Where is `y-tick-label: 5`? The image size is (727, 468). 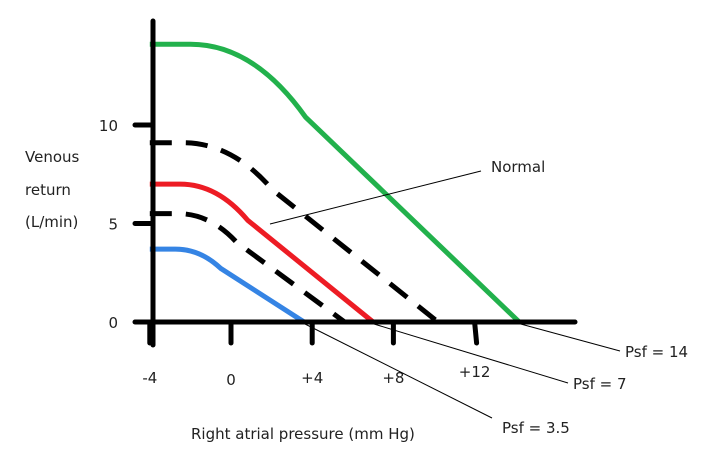 y-tick-label: 5 is located at coordinates (113, 225).